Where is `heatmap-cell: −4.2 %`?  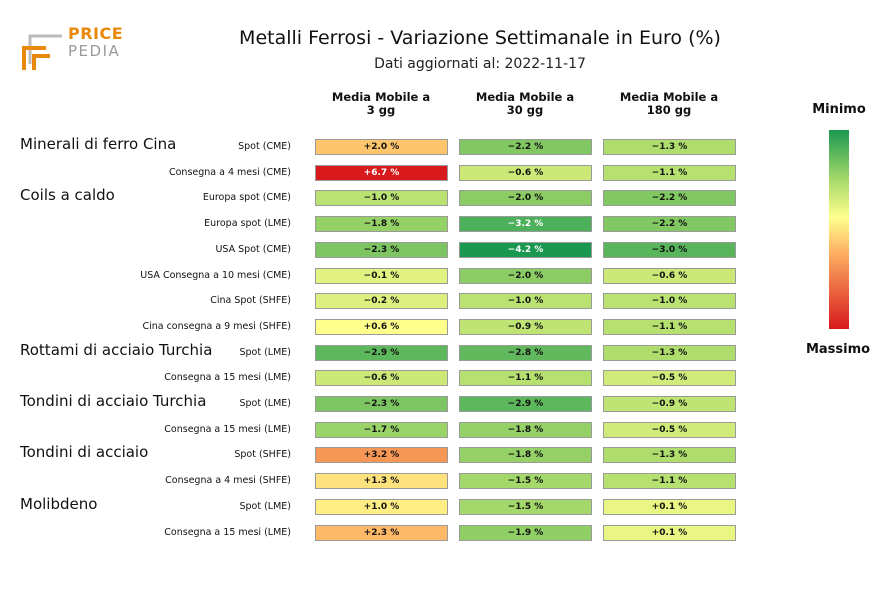 heatmap-cell: −4.2 % is located at coordinates (525, 249).